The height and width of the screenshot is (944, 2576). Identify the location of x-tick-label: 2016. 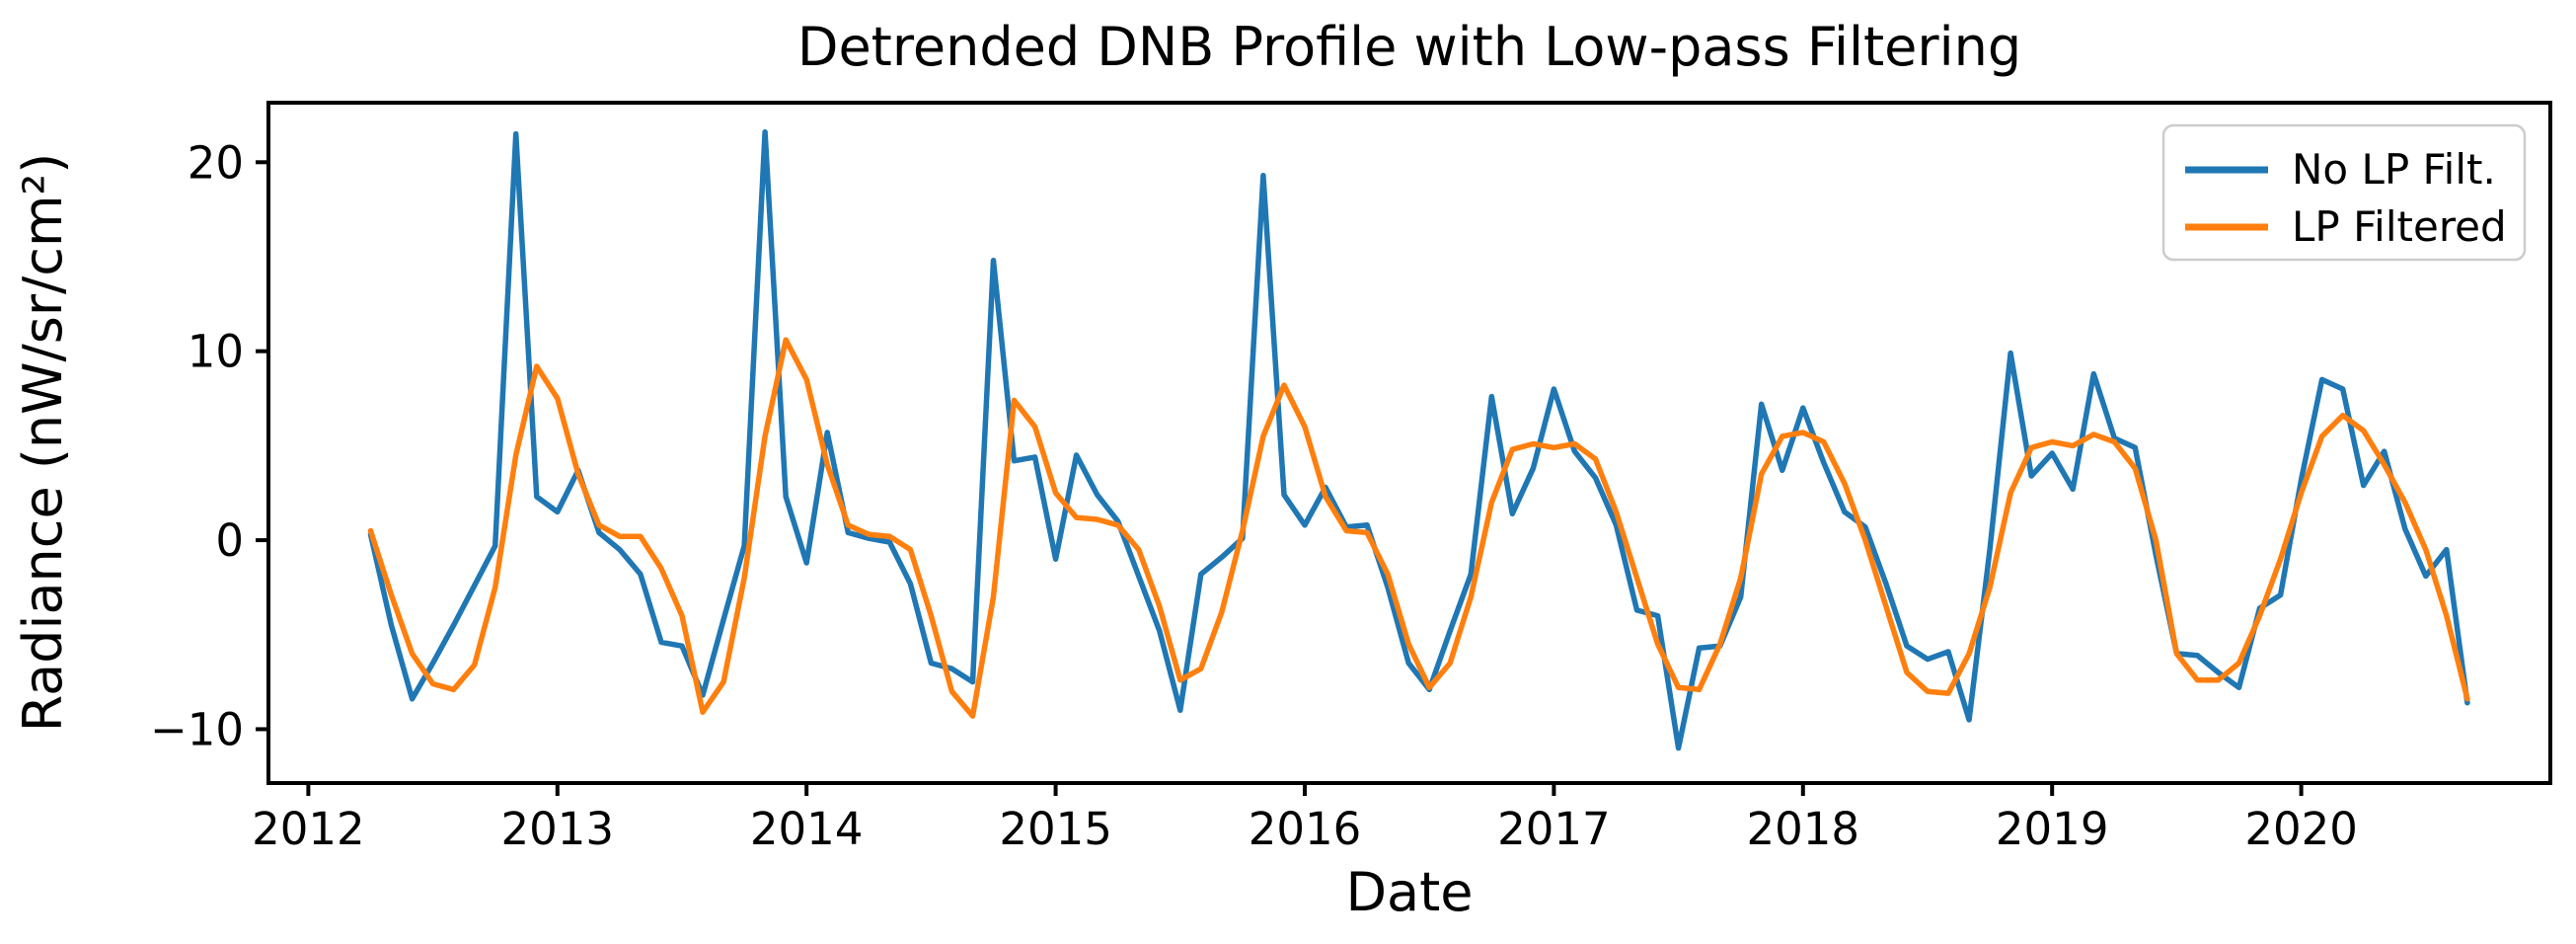
(1305, 829).